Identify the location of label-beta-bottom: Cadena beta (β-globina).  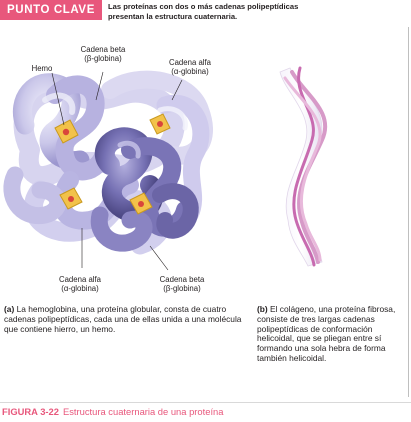
(182, 284).